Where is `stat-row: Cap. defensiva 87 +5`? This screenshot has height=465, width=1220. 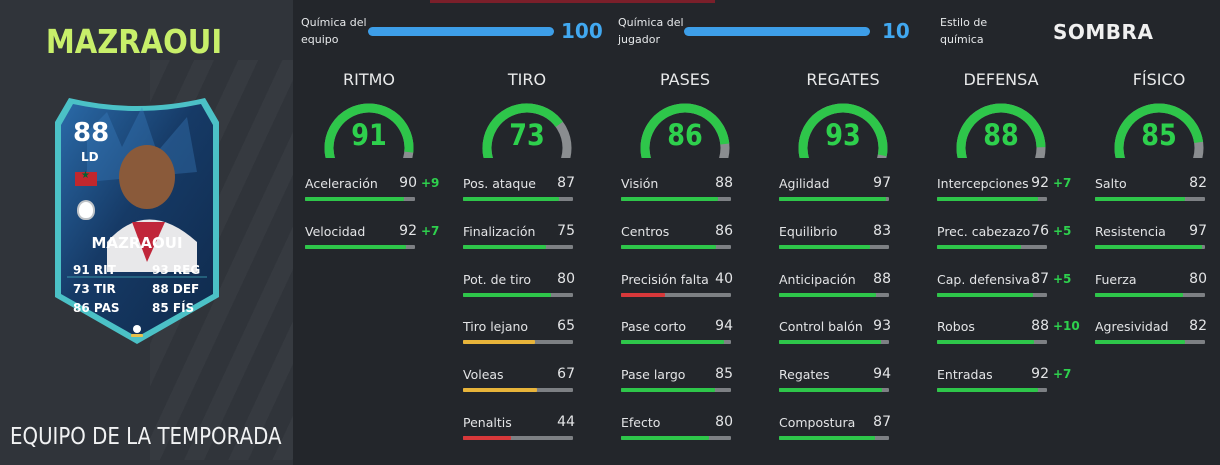
stat-row: Cap. defensiva 87 +5 is located at coordinates (1008, 291).